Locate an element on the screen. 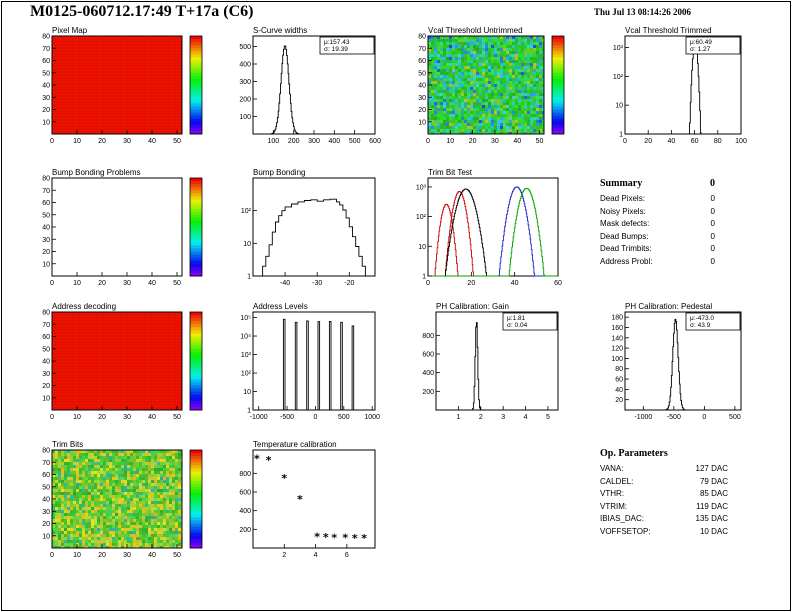  panel-title: Address decoding is located at coordinates (84, 306).